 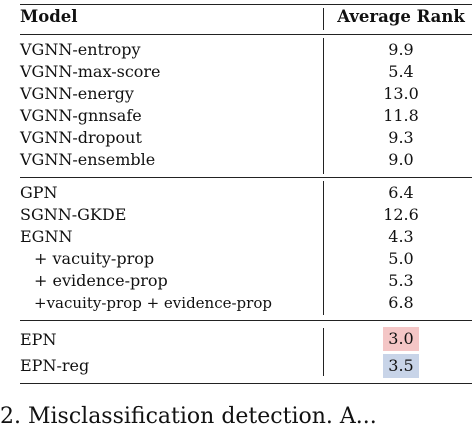 What do you see at coordinates (73, 214) in the screenshot?
I see `row-model: SGNN-GKDE` at bounding box center [73, 214].